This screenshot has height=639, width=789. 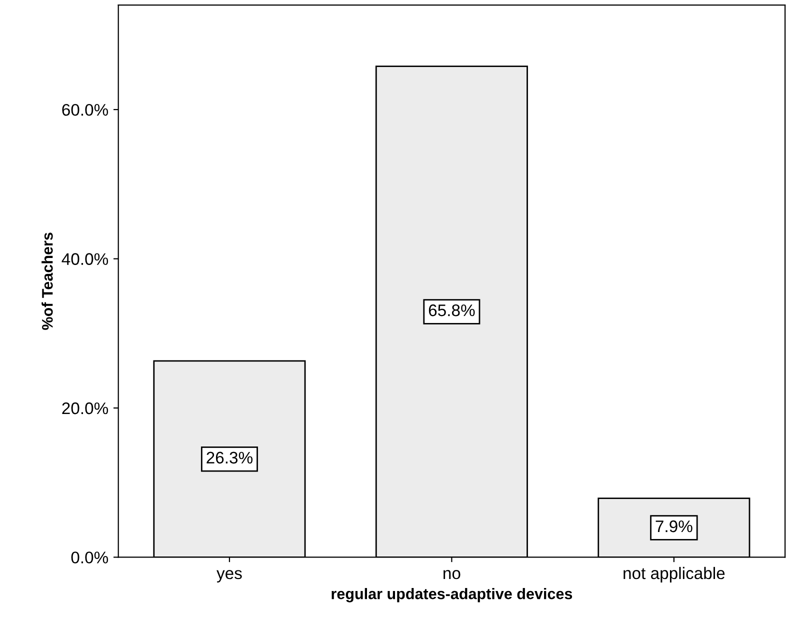 I want to click on y-tick-label: 60.0%, so click(x=85, y=110).